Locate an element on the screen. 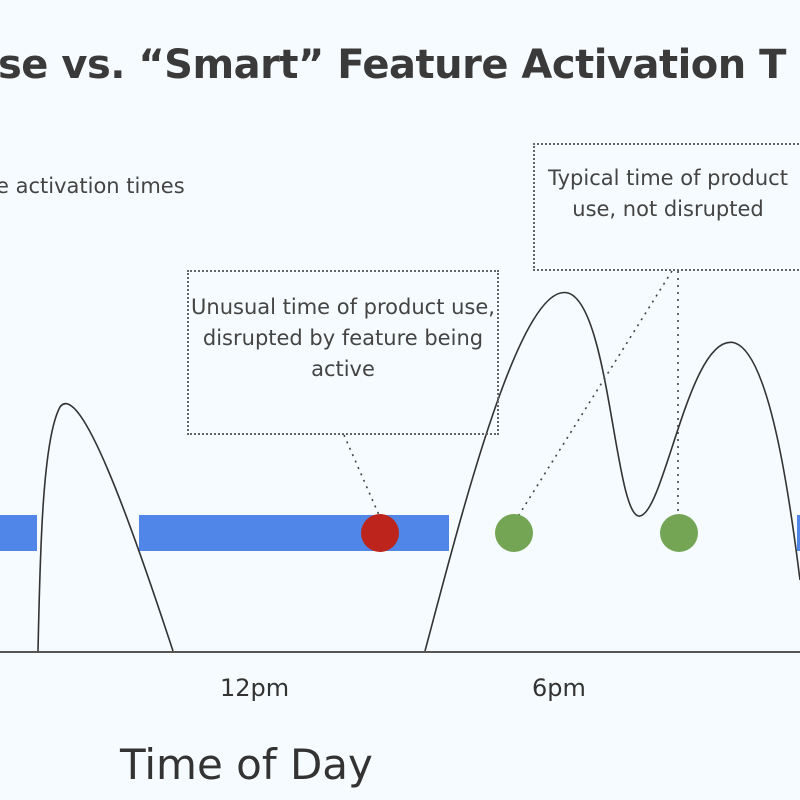 The height and width of the screenshot is (800, 800). x-axis-label: Time of Day is located at coordinates (246, 764).